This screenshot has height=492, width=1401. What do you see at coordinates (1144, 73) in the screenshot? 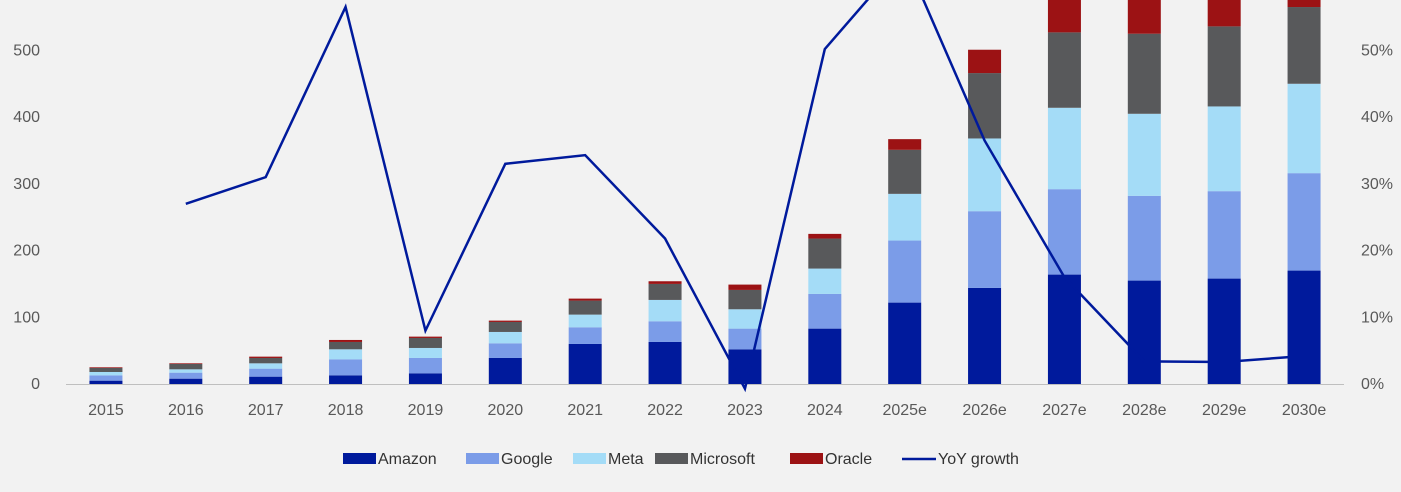
I see `bar-microsoft-2028e` at bounding box center [1144, 73].